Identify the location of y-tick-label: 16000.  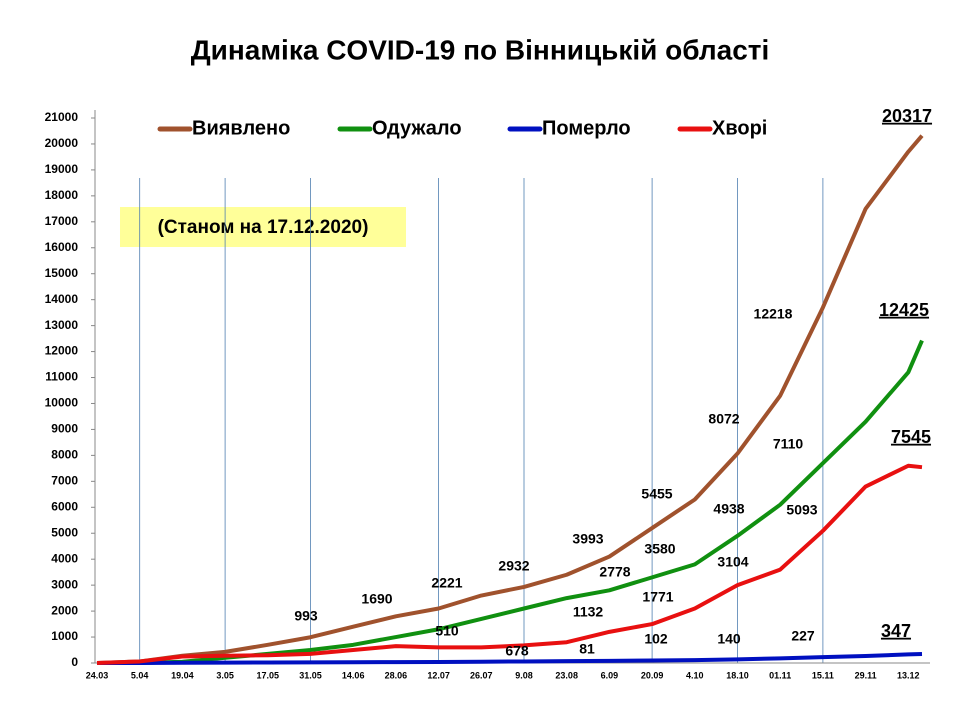
(62, 247).